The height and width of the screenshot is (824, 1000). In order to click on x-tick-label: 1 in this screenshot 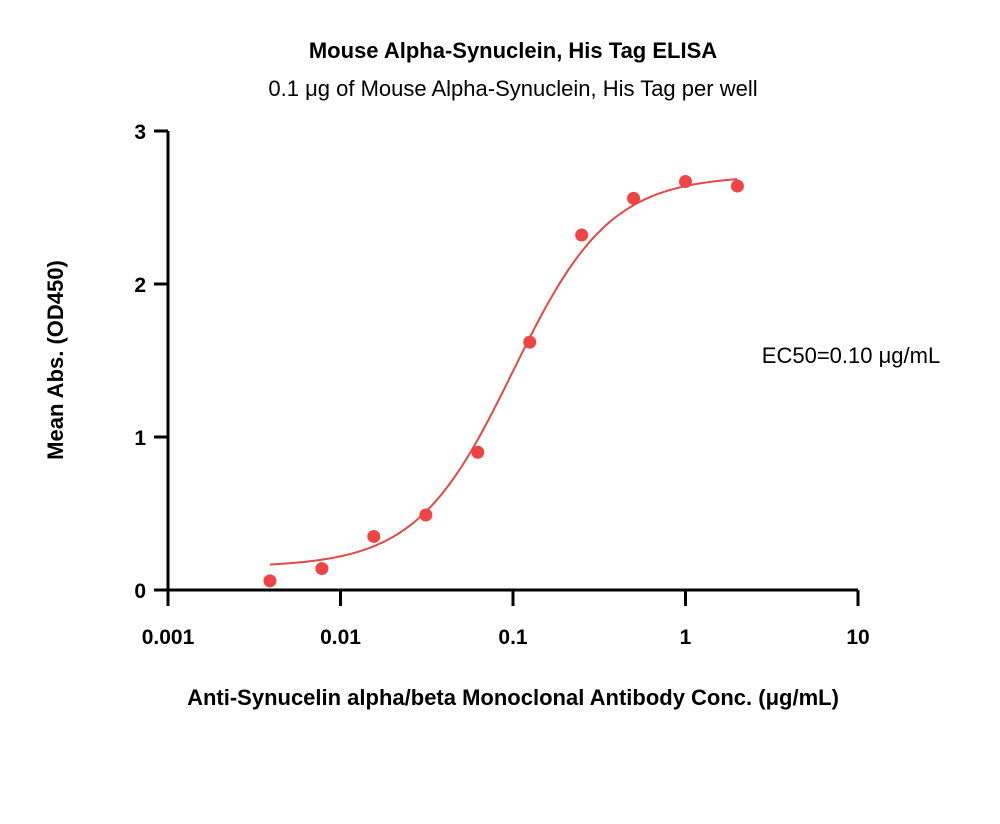, I will do `click(686, 637)`.